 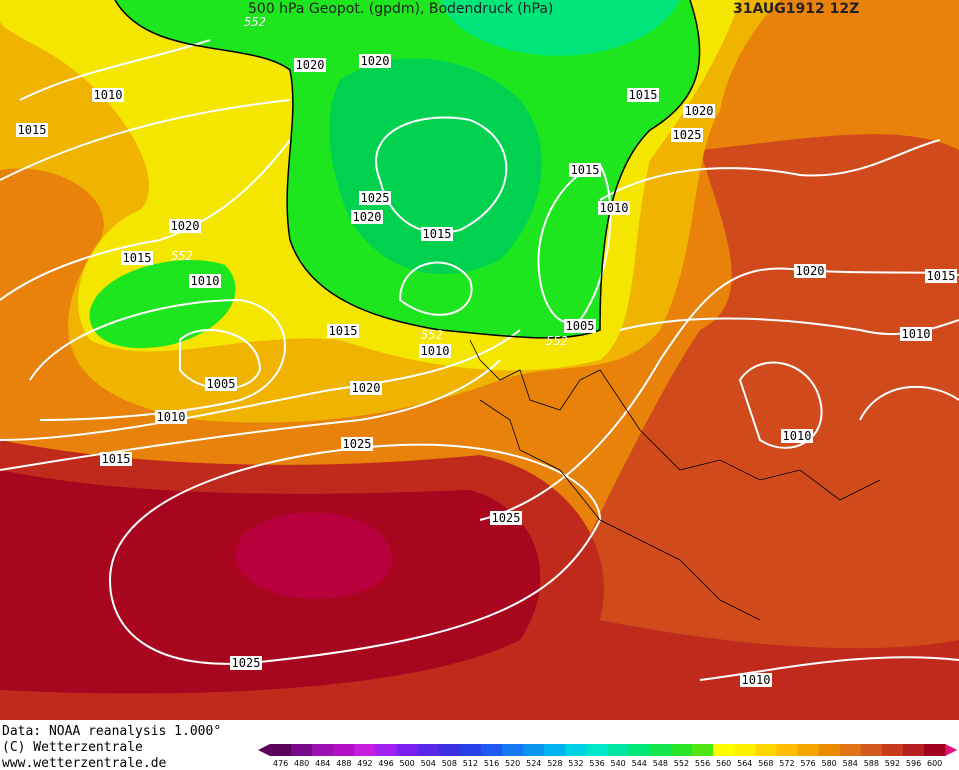 I want to click on colorbar-label: 544, so click(x=639, y=763).